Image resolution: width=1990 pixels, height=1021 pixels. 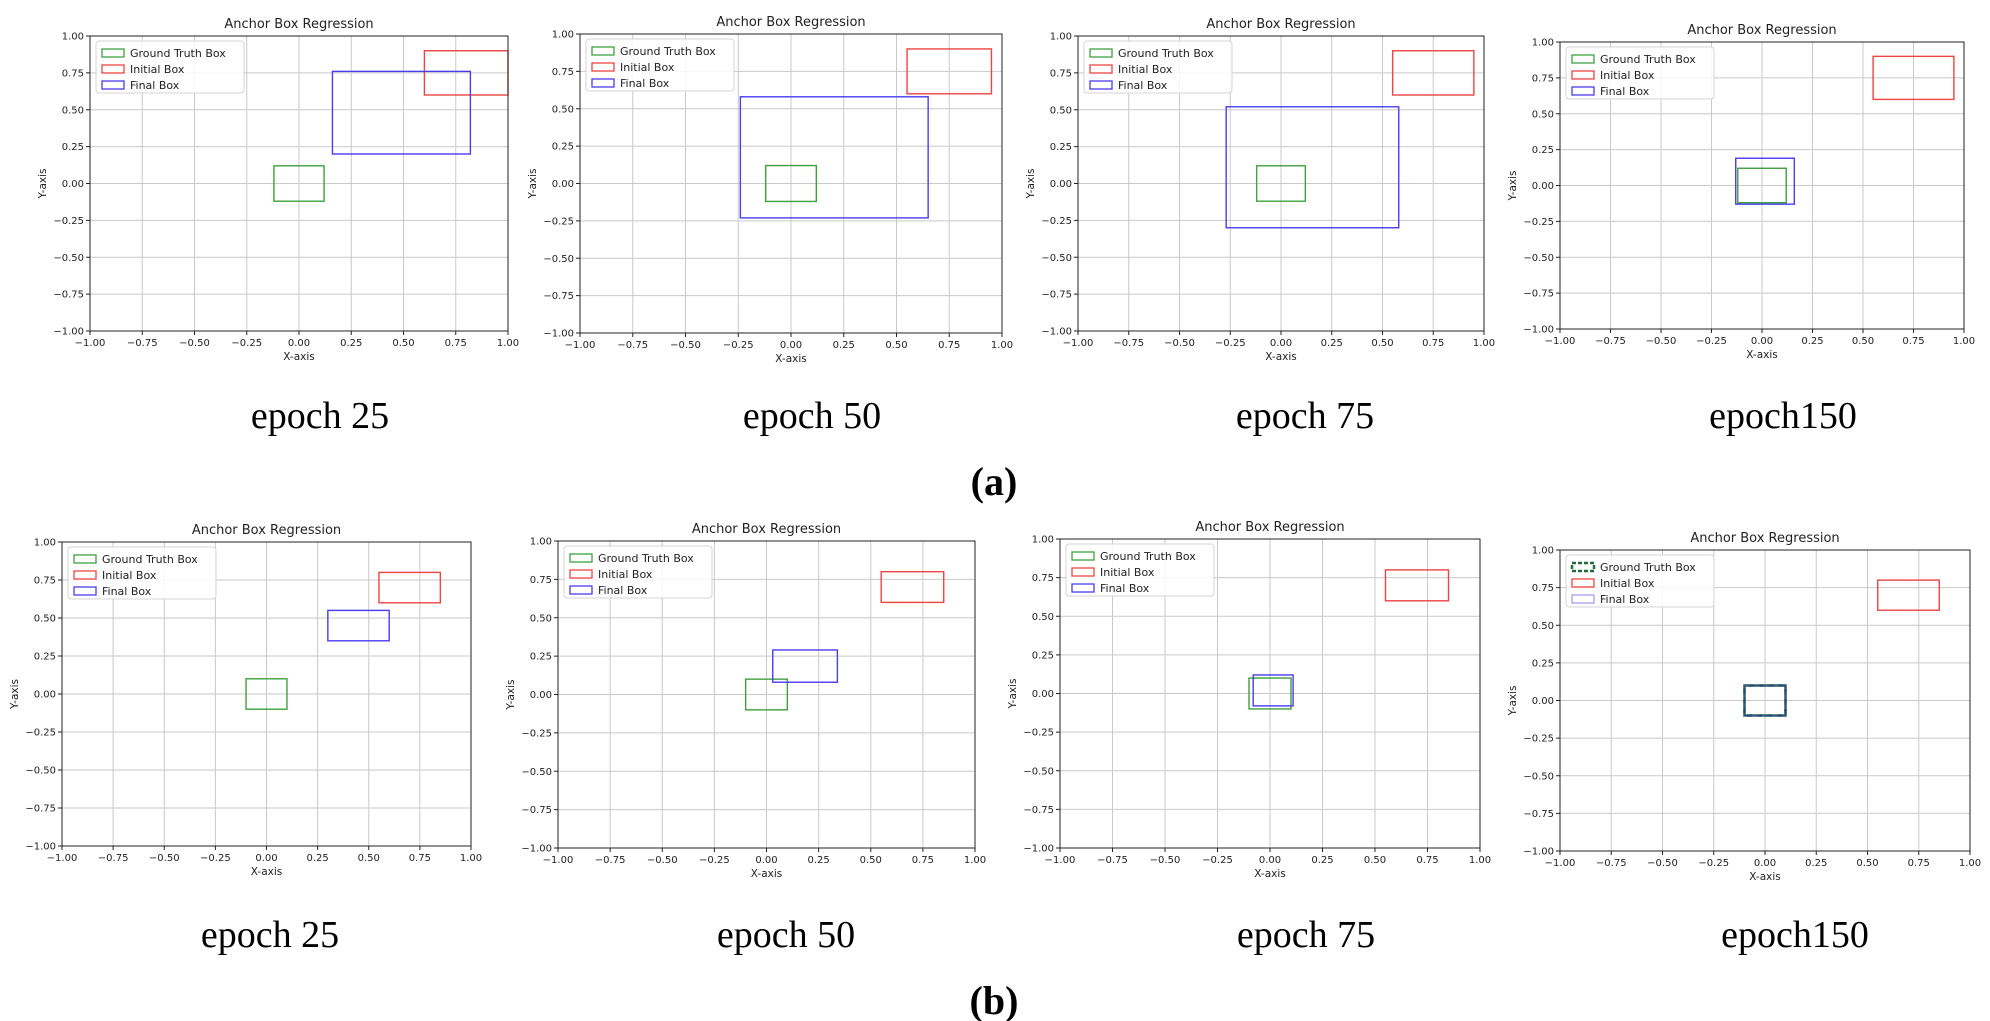 What do you see at coordinates (766, 529) in the screenshot?
I see `chart-title: Anchor Box Regression` at bounding box center [766, 529].